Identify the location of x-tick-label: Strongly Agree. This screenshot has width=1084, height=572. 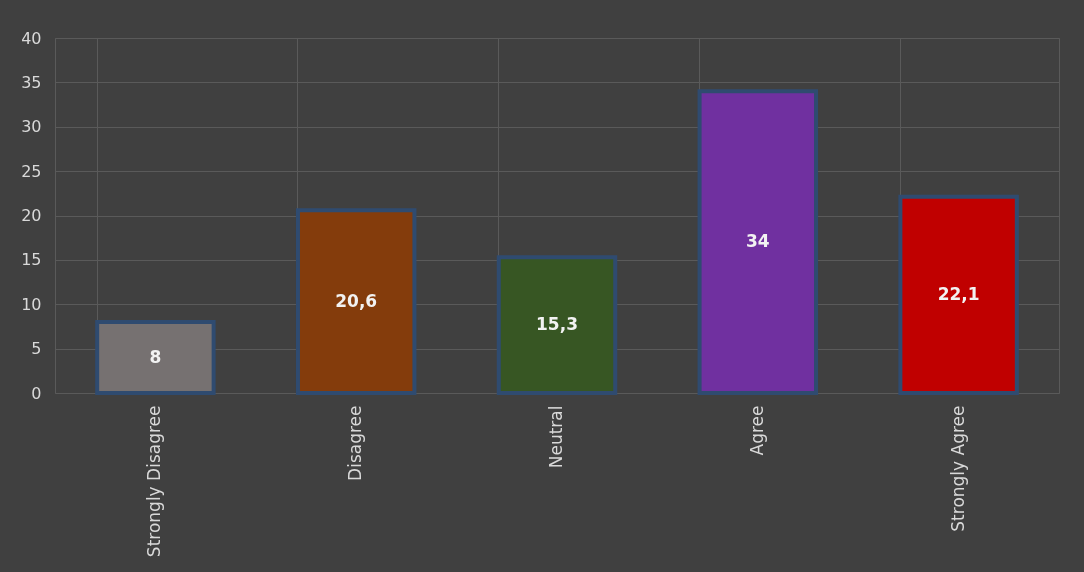
(957, 468).